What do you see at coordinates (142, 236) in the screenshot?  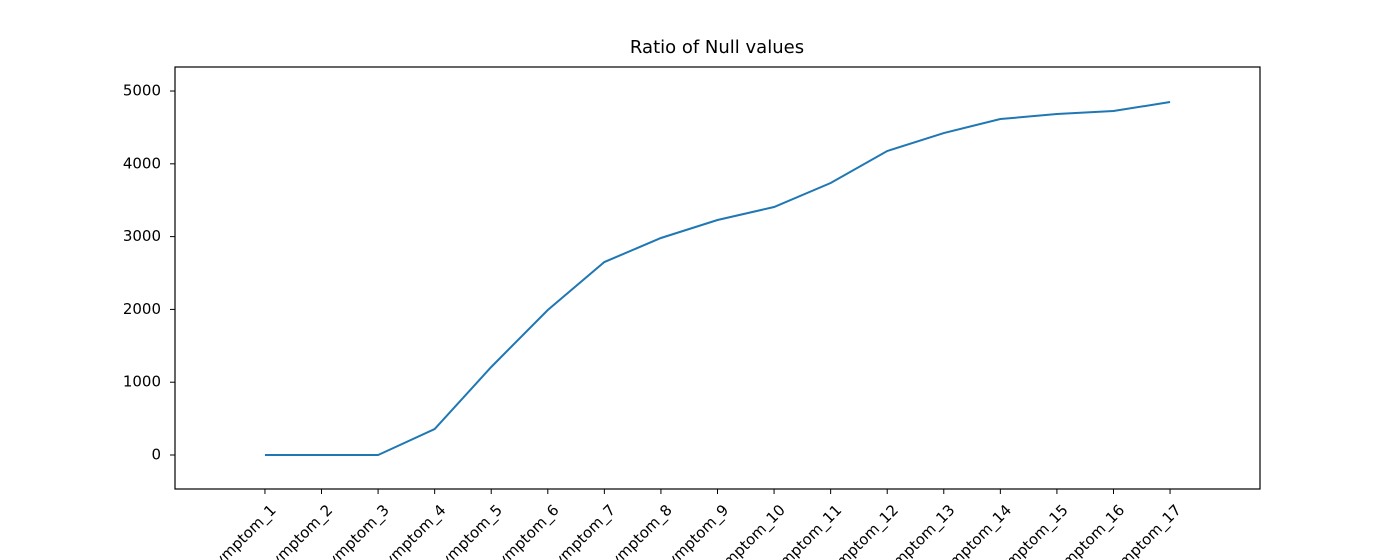 I see `y-tick-label: 3000` at bounding box center [142, 236].